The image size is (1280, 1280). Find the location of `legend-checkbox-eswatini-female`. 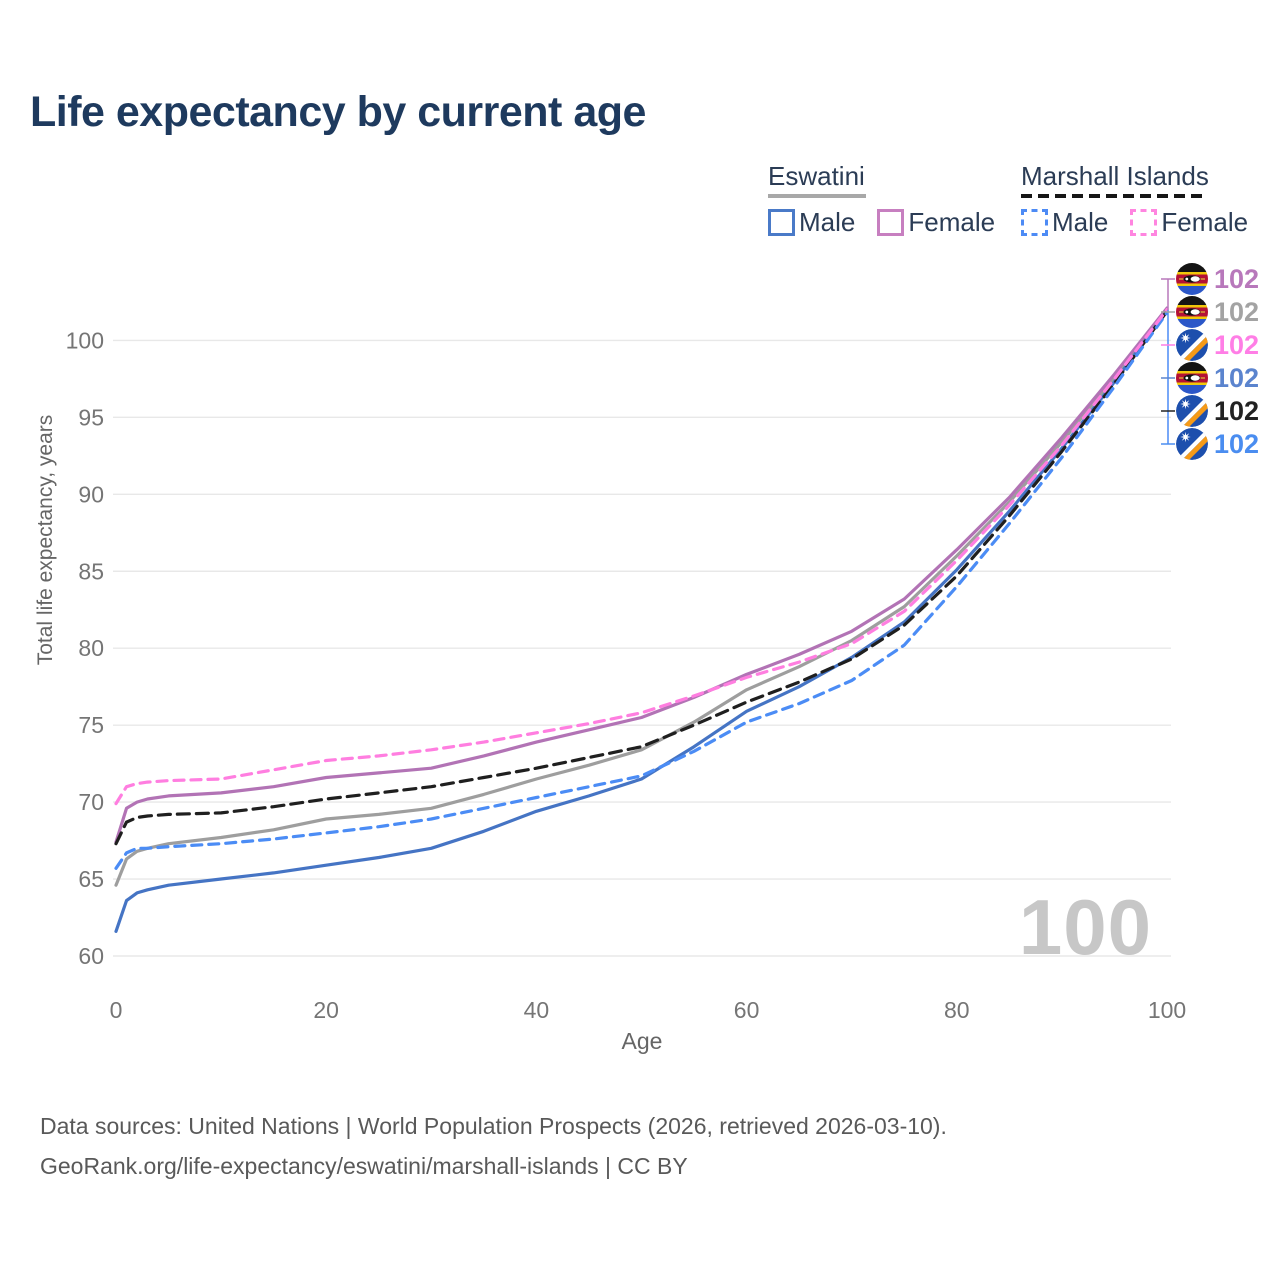

legend-checkbox-eswatini-female is located at coordinates (891, 222).